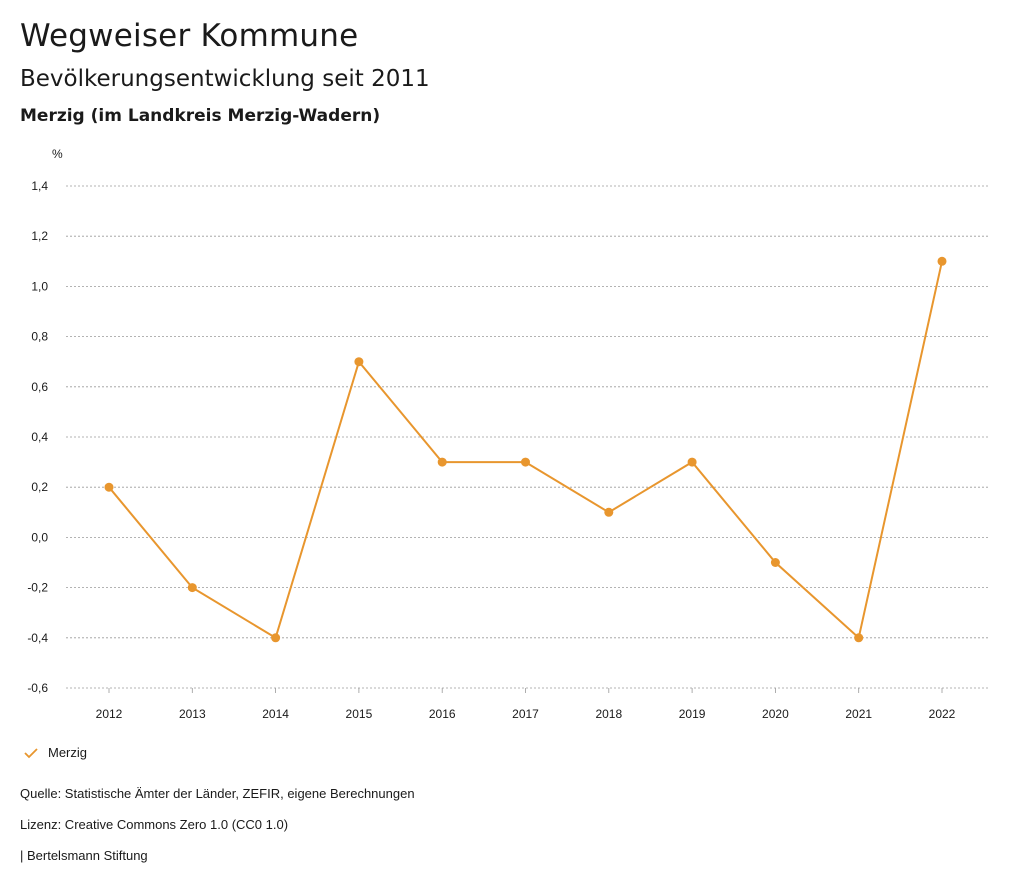  What do you see at coordinates (442, 714) in the screenshot?
I see `x-tick-label: 2016` at bounding box center [442, 714].